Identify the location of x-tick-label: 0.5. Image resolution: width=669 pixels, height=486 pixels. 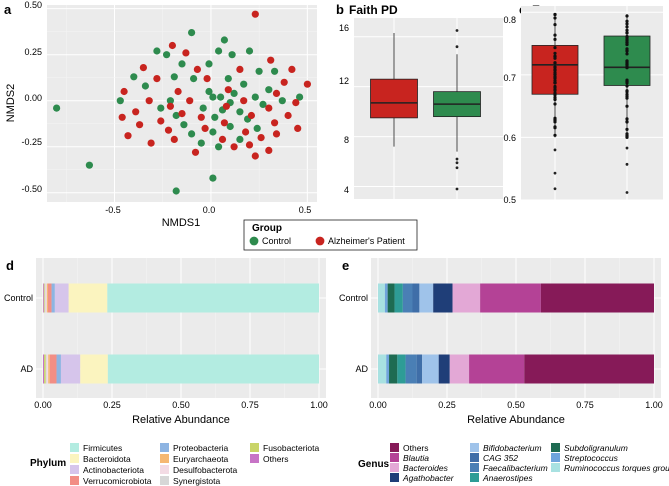
(305, 210).